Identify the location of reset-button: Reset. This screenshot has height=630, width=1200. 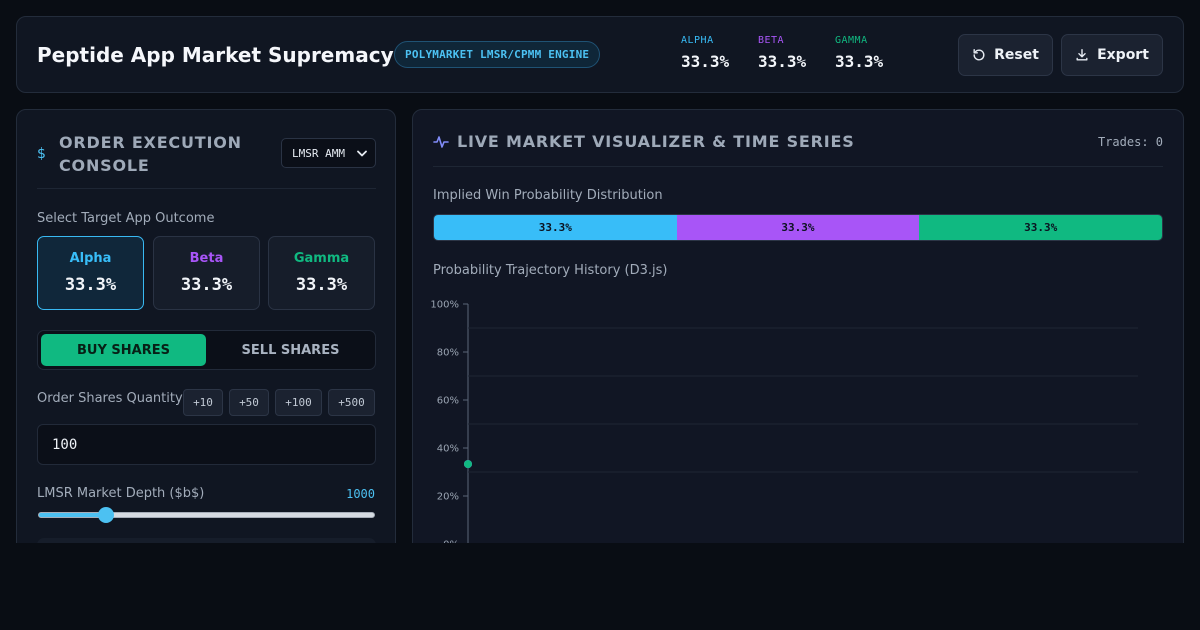
(1005, 55).